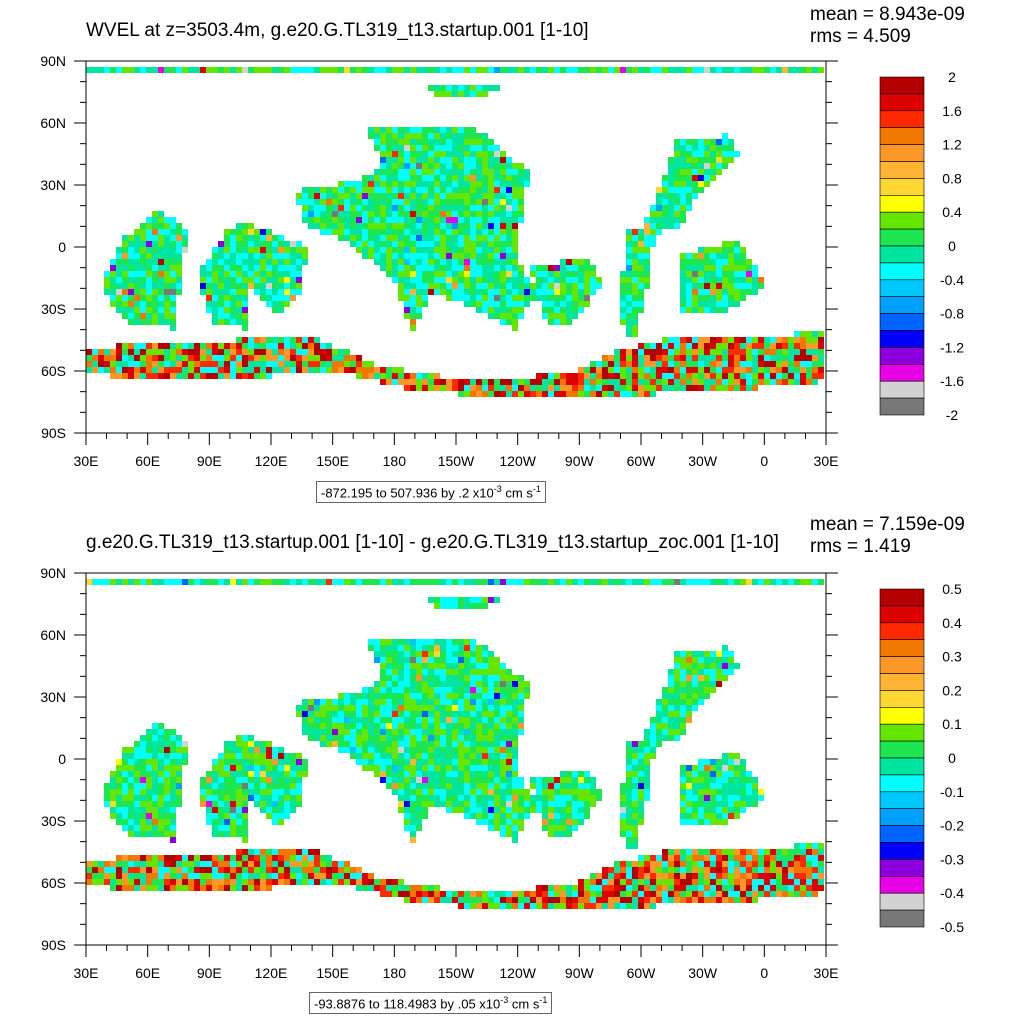 The width and height of the screenshot is (1024, 1024). What do you see at coordinates (887, 14) in the screenshot?
I see `mean-stat: mean = 8.943e-09` at bounding box center [887, 14].